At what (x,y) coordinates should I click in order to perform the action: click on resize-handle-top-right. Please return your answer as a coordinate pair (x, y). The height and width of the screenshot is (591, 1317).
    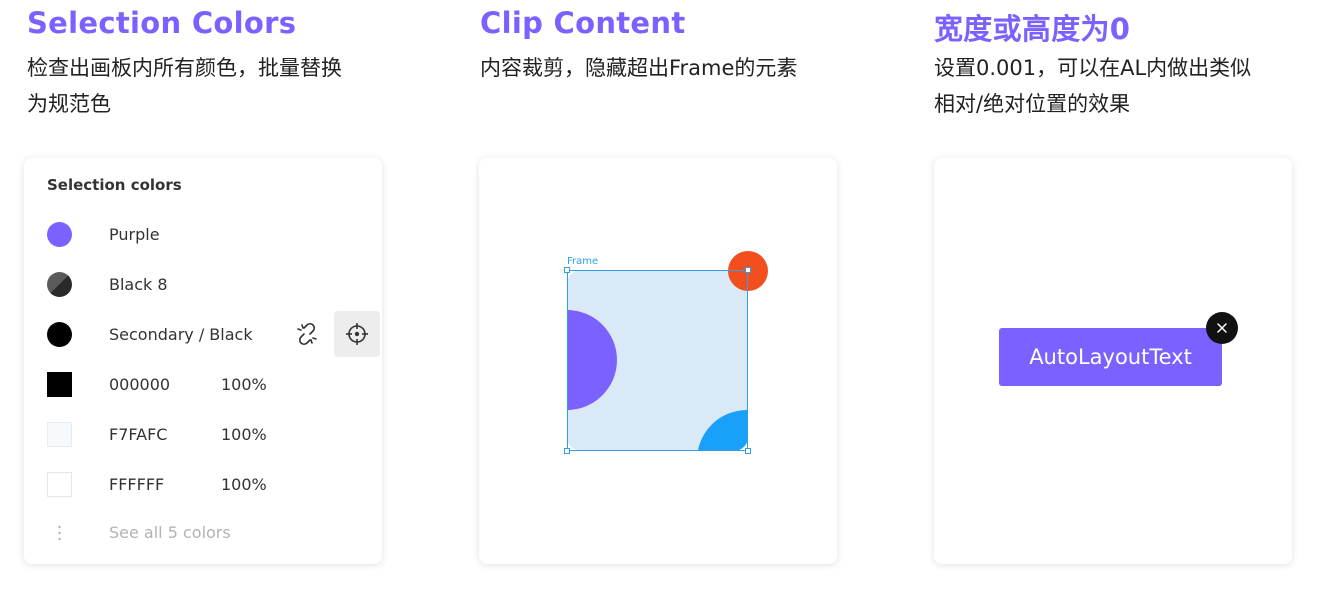
    Looking at the image, I should click on (748, 270).